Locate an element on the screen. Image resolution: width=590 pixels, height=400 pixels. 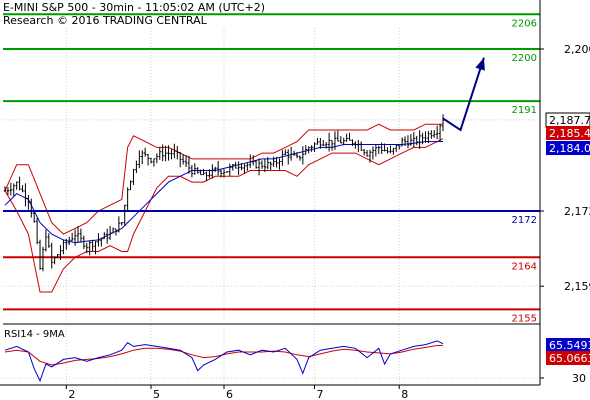
forecast-arrow-group is located at coordinates (463, 94).